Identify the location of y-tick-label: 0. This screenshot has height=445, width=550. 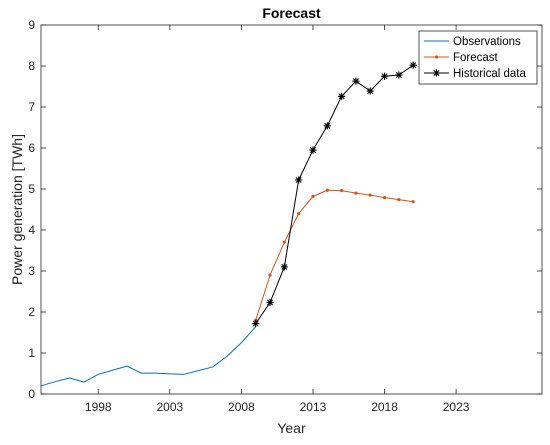
(31, 394).